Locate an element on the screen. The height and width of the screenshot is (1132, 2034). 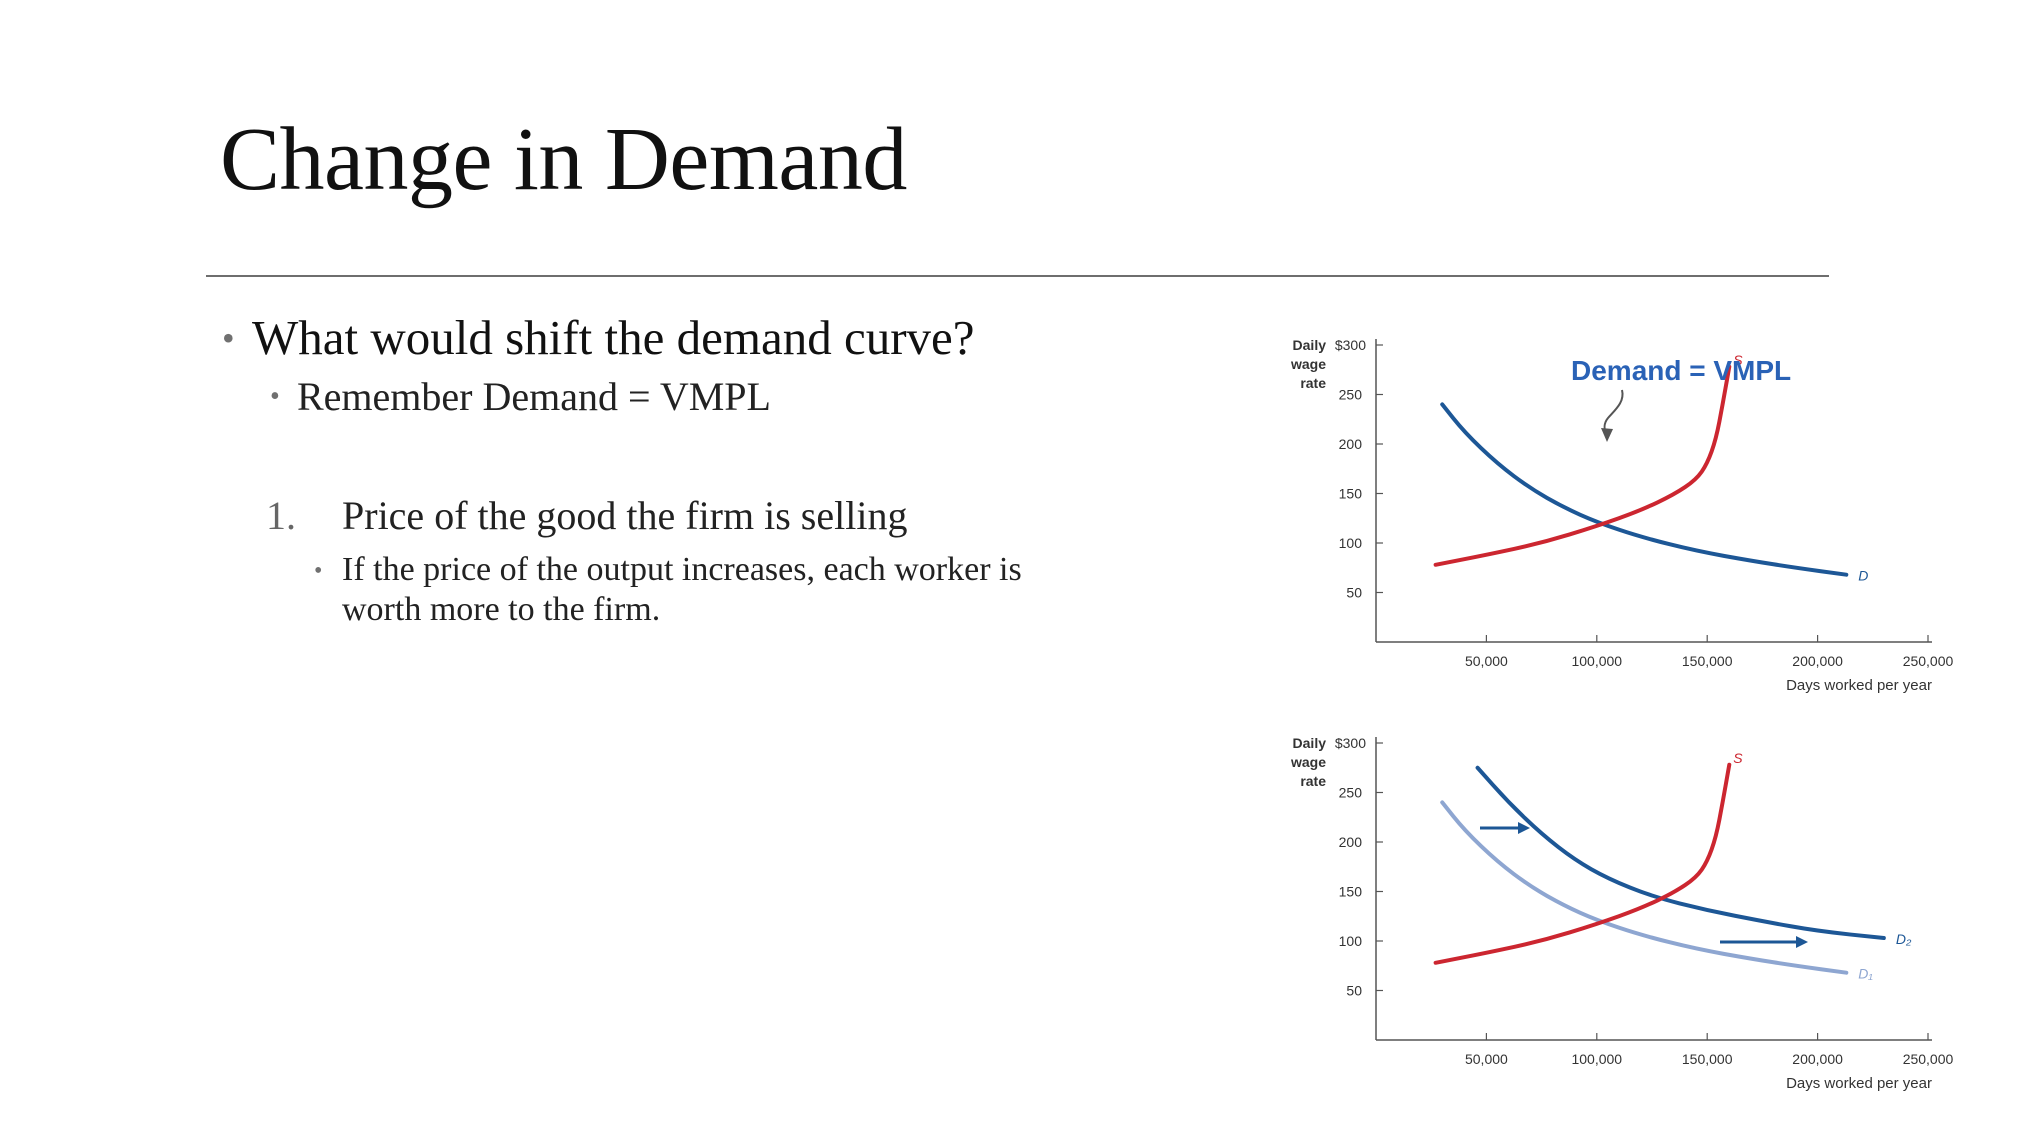
demand-label: D₁ is located at coordinates (1865, 974).